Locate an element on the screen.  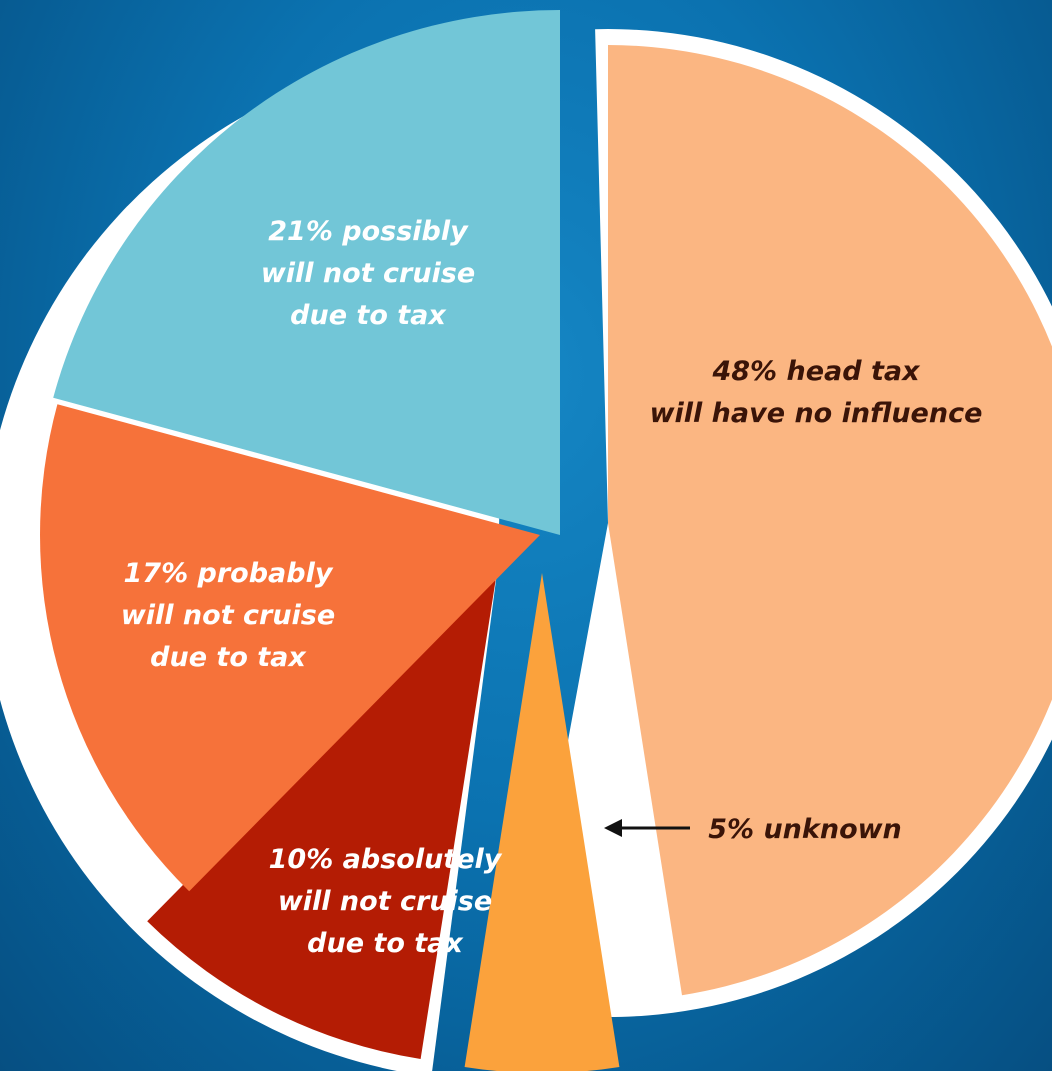
slice-label-probably-will-not-cruise-due-to-tax: 17% probably will not cruise due to tax is located at coordinates (228, 615).